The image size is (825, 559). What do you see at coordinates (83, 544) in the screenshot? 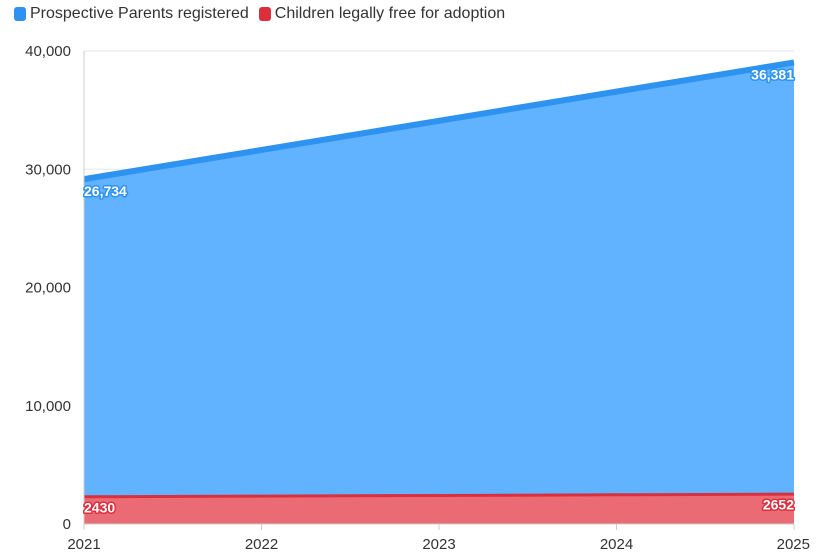
I see `x-tick-label: 2021` at bounding box center [83, 544].